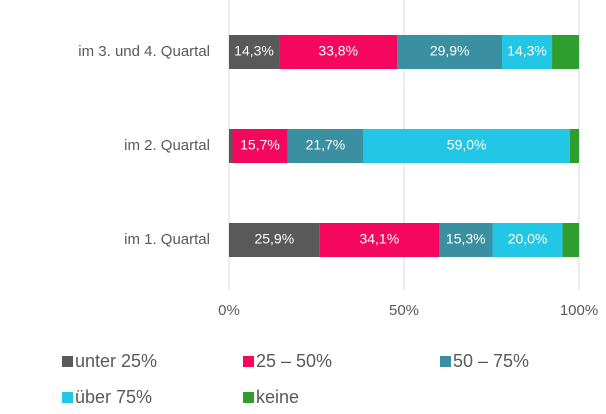 This screenshot has width=606, height=414. I want to click on category-label: im 1. Quartal, so click(167, 239).